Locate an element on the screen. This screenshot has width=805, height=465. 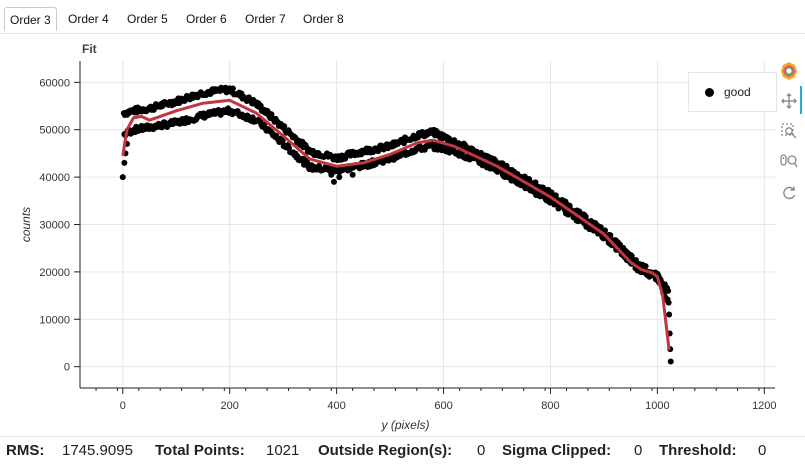
x-tick-label: 1000 is located at coordinates (657, 406).